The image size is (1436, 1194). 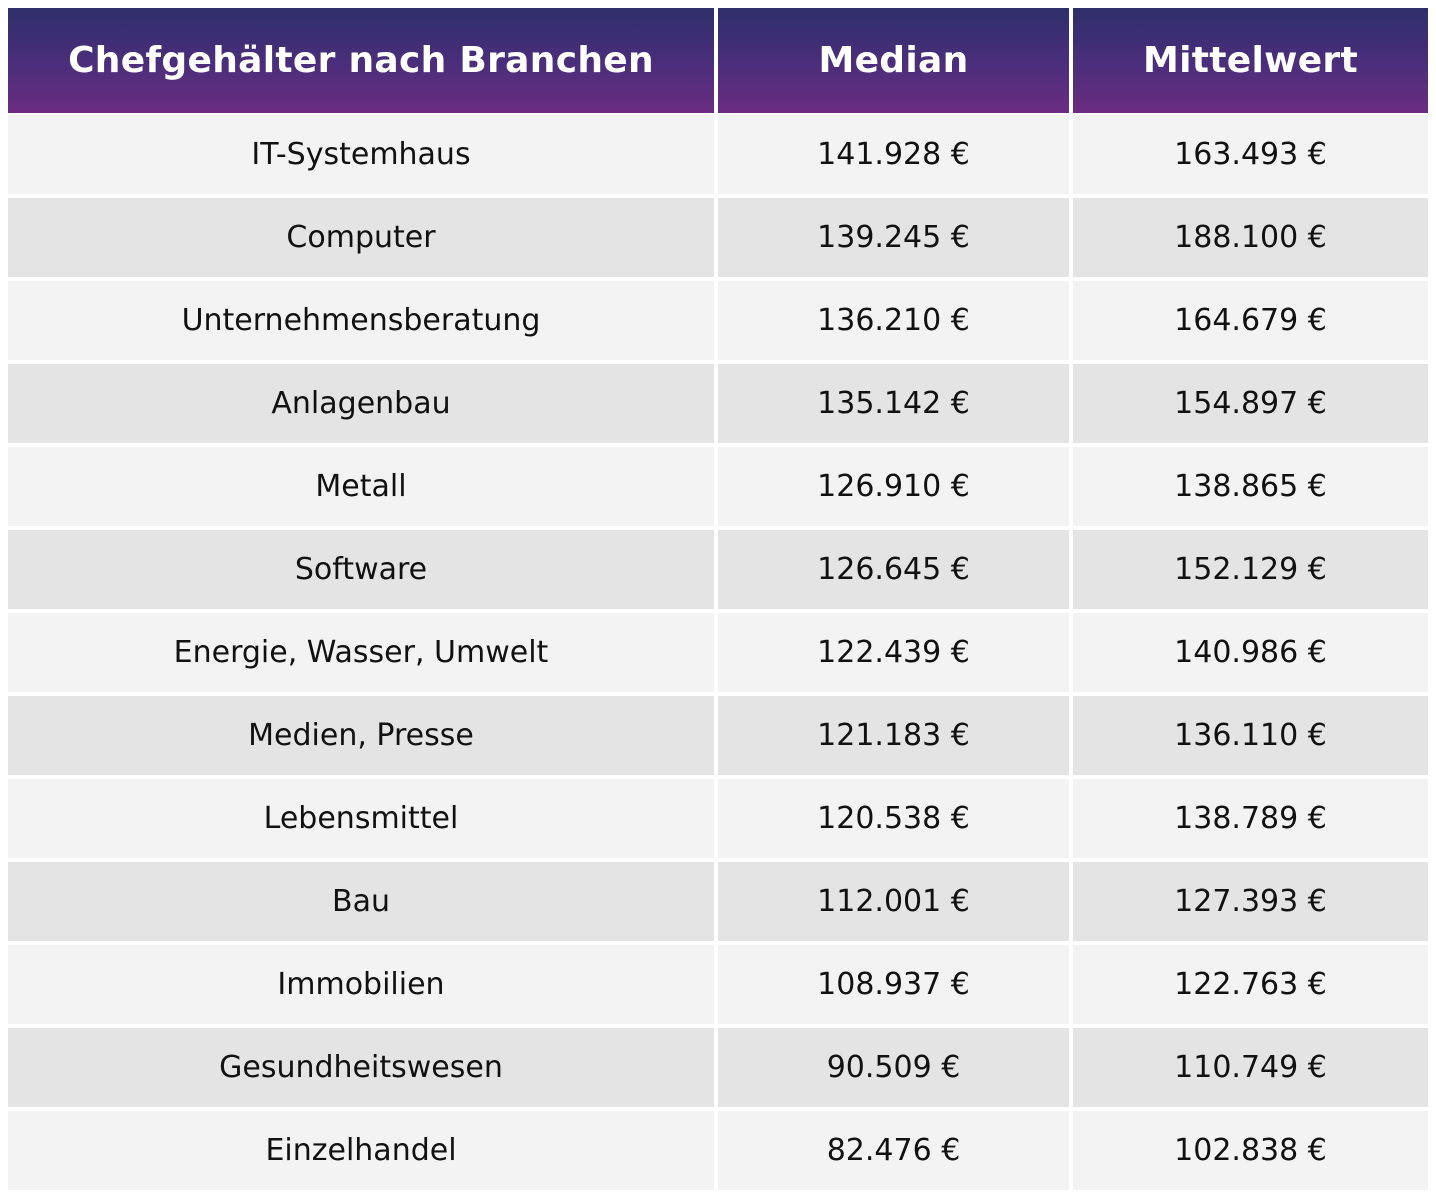 I want to click on cell-mittelwert: 140.986 €, so click(x=1250, y=652).